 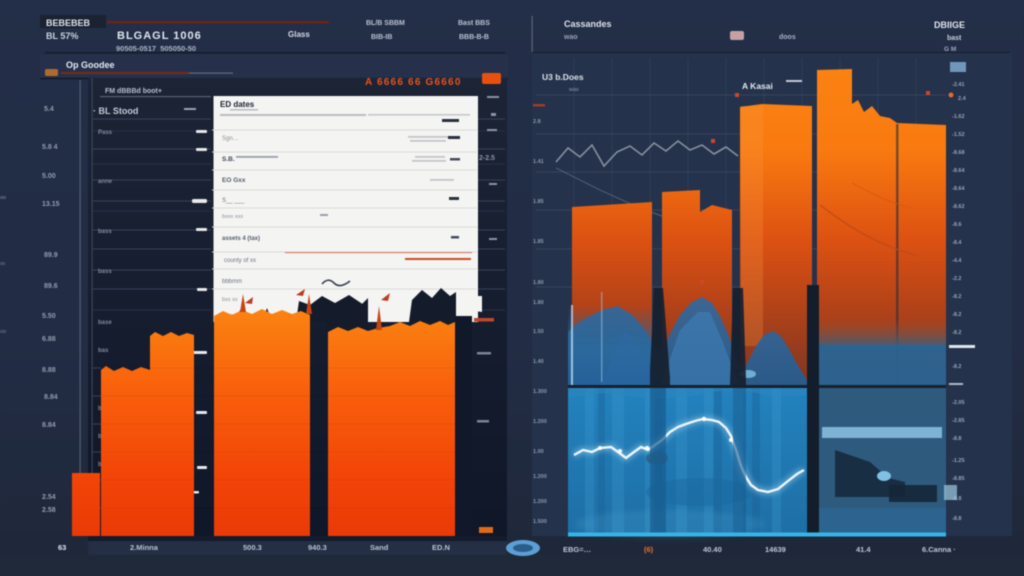 I want to click on svg-text: 2-2.5, so click(x=487, y=158).